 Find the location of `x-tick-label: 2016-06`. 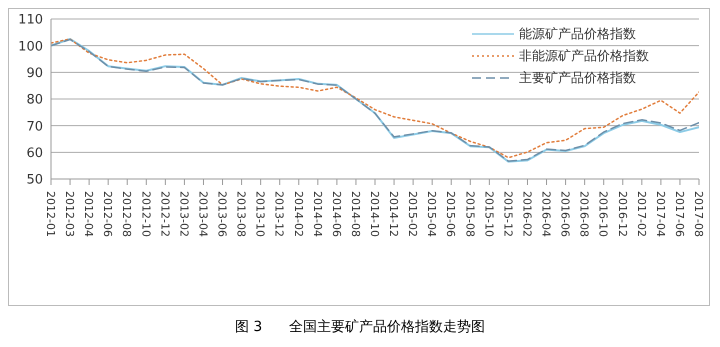

x-tick-label: 2016-06 is located at coordinates (565, 214).